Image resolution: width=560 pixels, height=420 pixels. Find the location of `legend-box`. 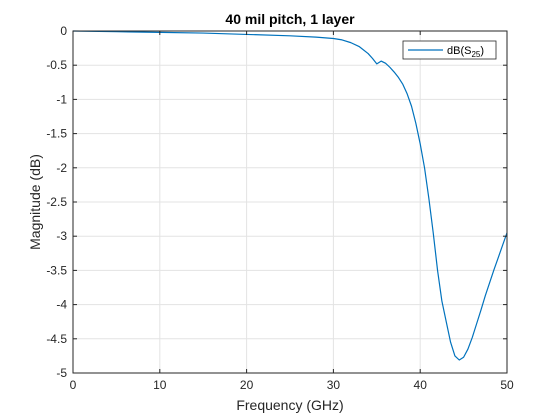

legend-box is located at coordinates (449, 50).